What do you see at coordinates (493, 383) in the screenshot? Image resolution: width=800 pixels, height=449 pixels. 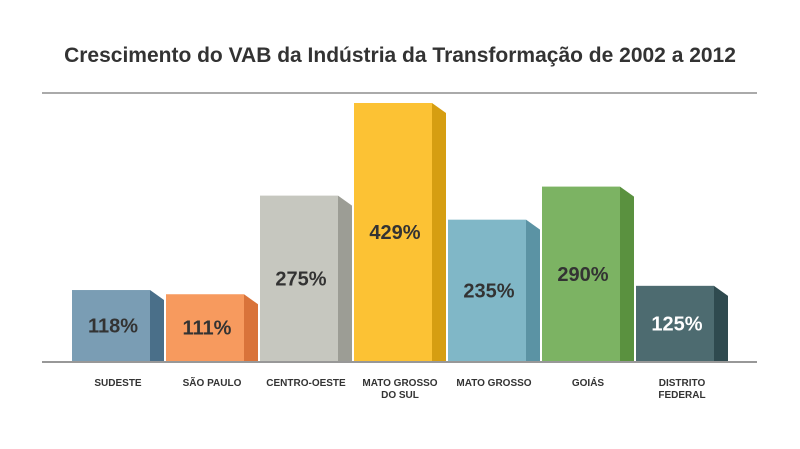 I see `x-tick-label: MATO GROSSO` at bounding box center [493, 383].